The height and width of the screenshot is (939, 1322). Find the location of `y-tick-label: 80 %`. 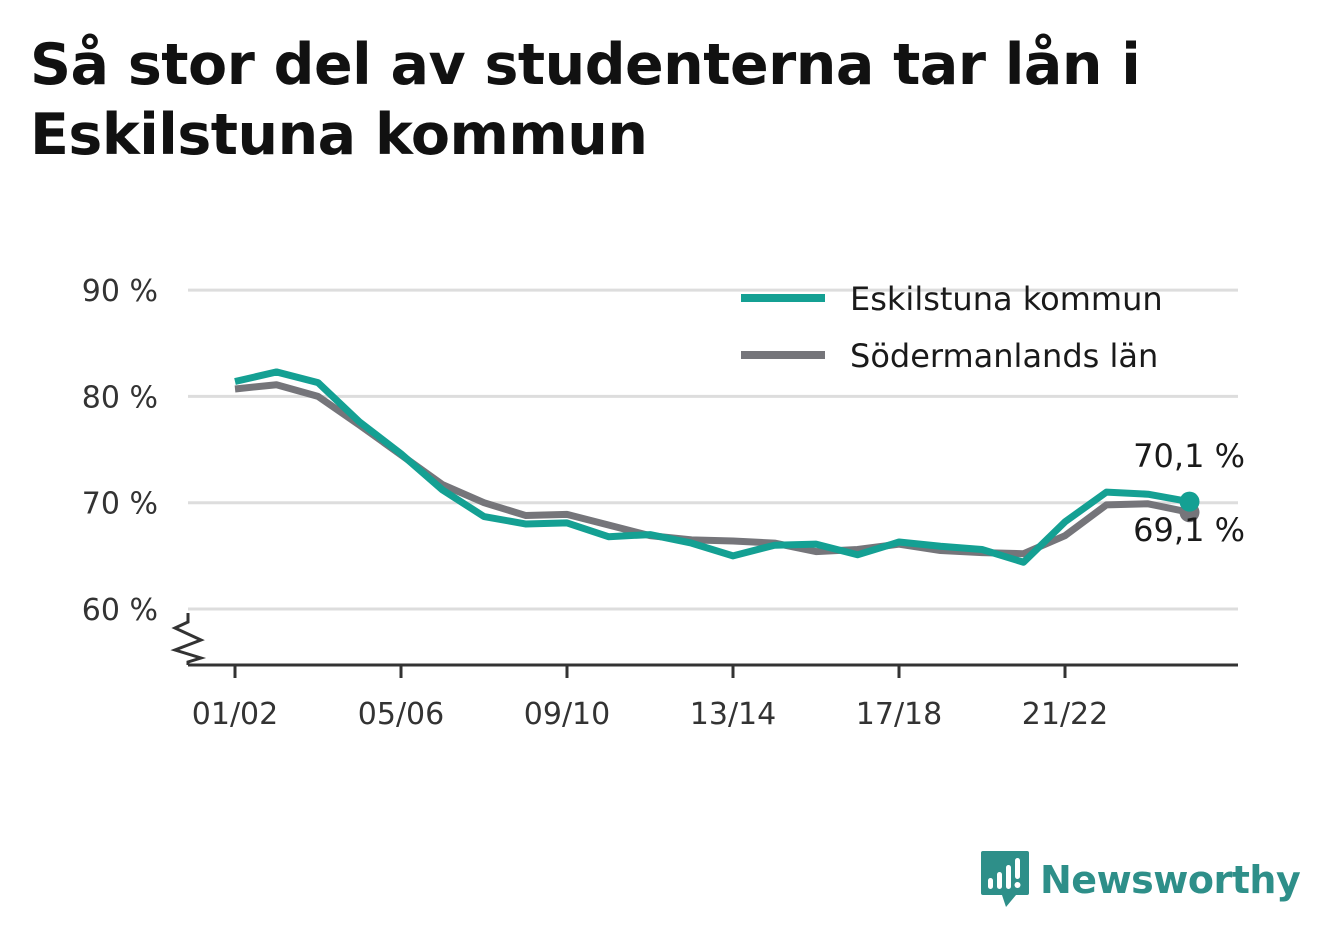

y-tick-label: 80 % is located at coordinates (120, 397).